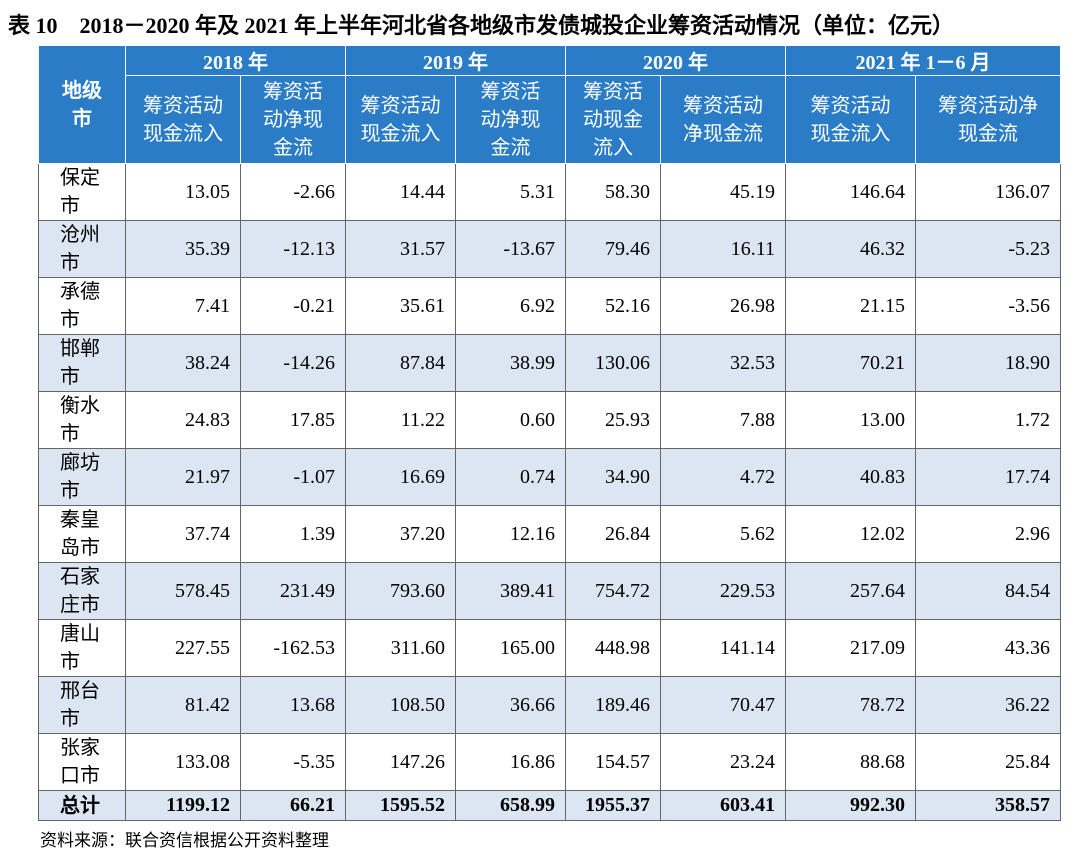 The width and height of the screenshot is (1080, 853). I want to click on year-header: 2021 年 1－6 月, so click(923, 60).